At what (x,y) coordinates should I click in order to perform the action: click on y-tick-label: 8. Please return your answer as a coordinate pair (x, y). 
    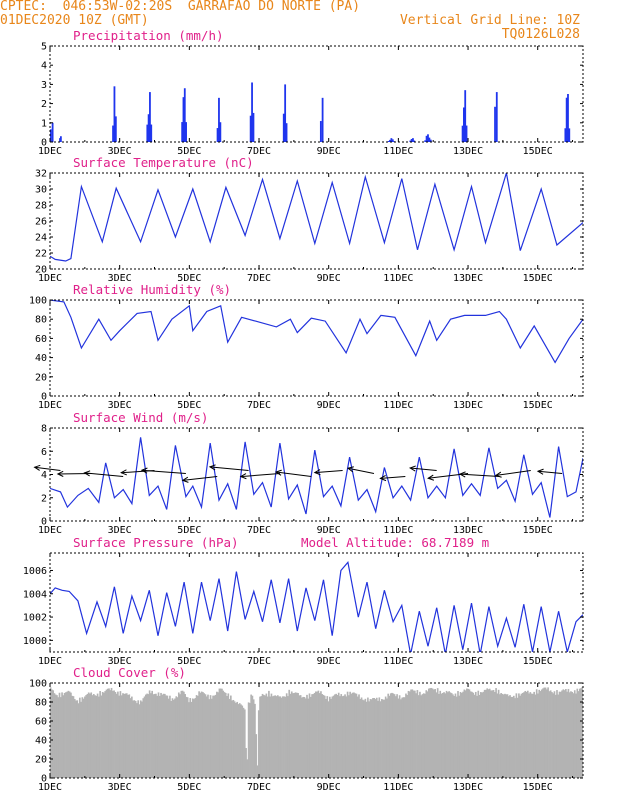
    Looking at the image, I should click on (44, 429).